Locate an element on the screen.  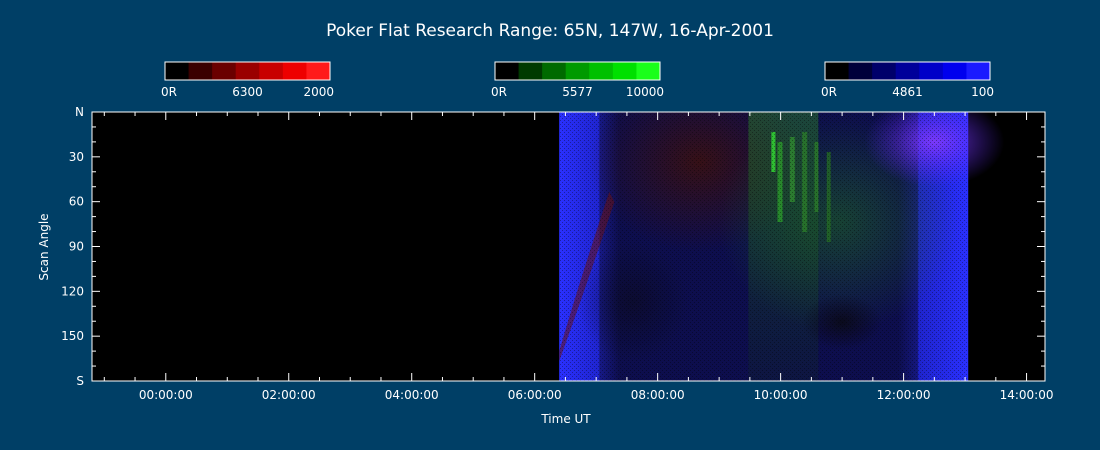
y-tick-label: 30 is located at coordinates (76, 157).